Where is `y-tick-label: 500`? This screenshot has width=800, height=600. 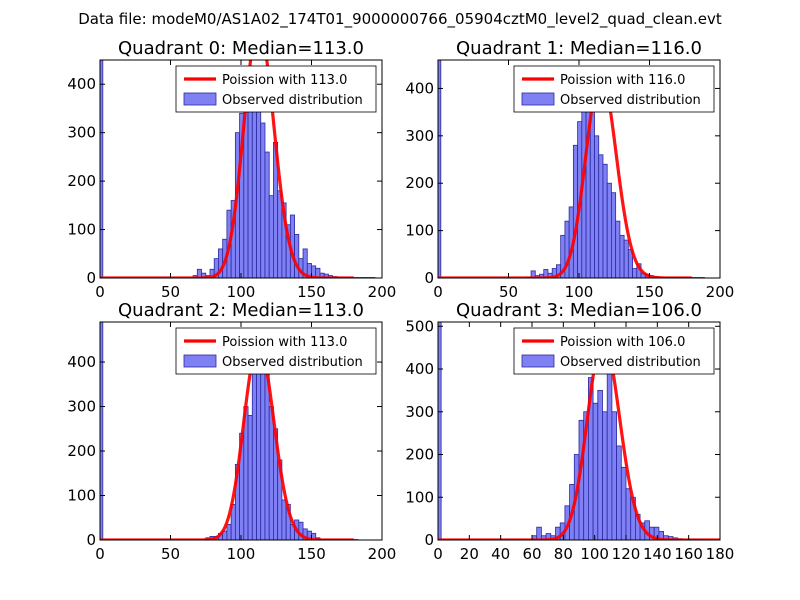 y-tick-label: 500 is located at coordinates (419, 326).